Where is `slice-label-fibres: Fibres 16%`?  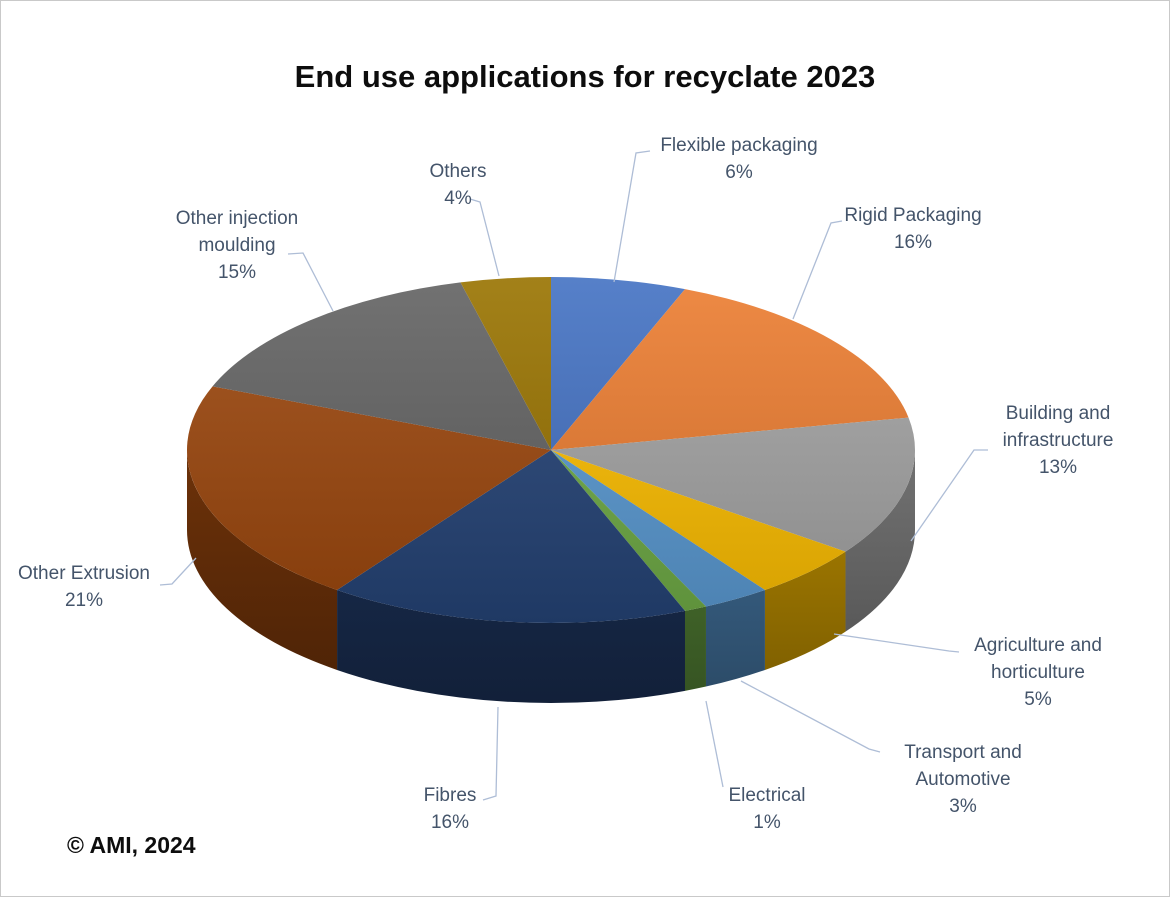 slice-label-fibres: Fibres 16% is located at coordinates (450, 809).